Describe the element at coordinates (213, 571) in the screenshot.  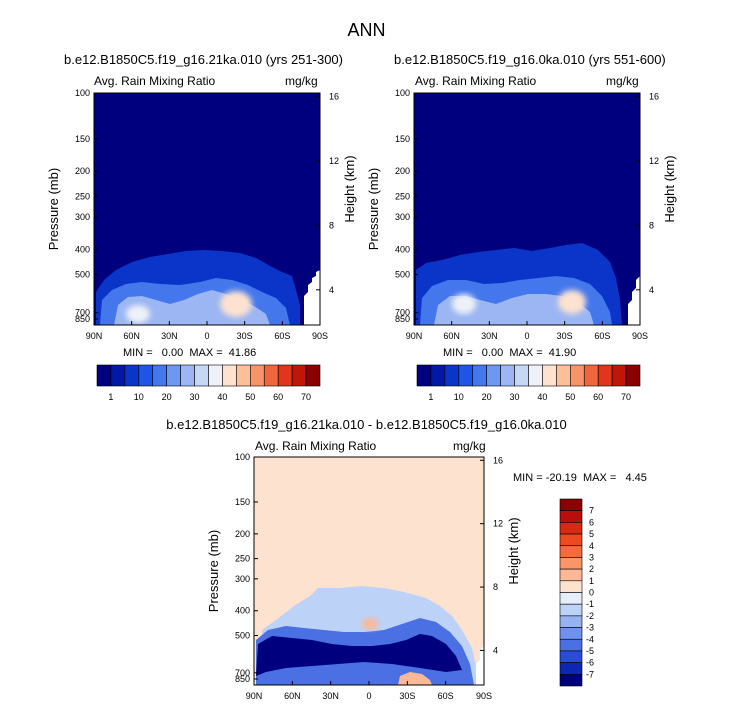
I see `panel-3-ylabel: Pressure (mb)` at that location.